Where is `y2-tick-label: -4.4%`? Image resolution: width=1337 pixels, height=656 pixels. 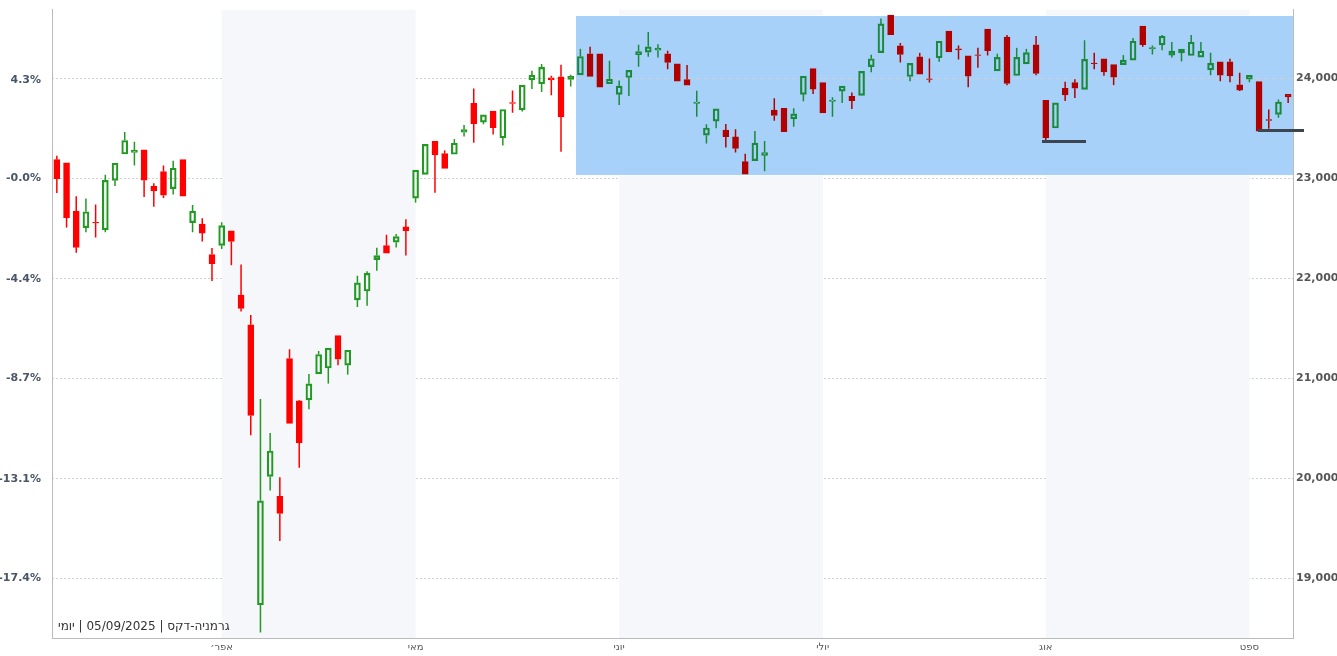
y2-tick-label: -4.4% is located at coordinates (23, 279).